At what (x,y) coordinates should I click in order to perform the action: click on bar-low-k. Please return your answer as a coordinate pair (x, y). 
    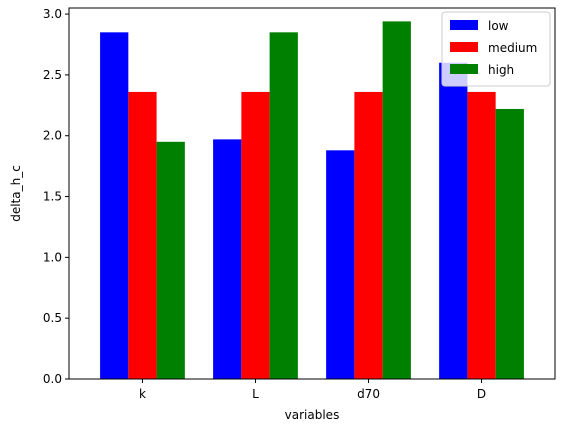
    Looking at the image, I should click on (114, 205).